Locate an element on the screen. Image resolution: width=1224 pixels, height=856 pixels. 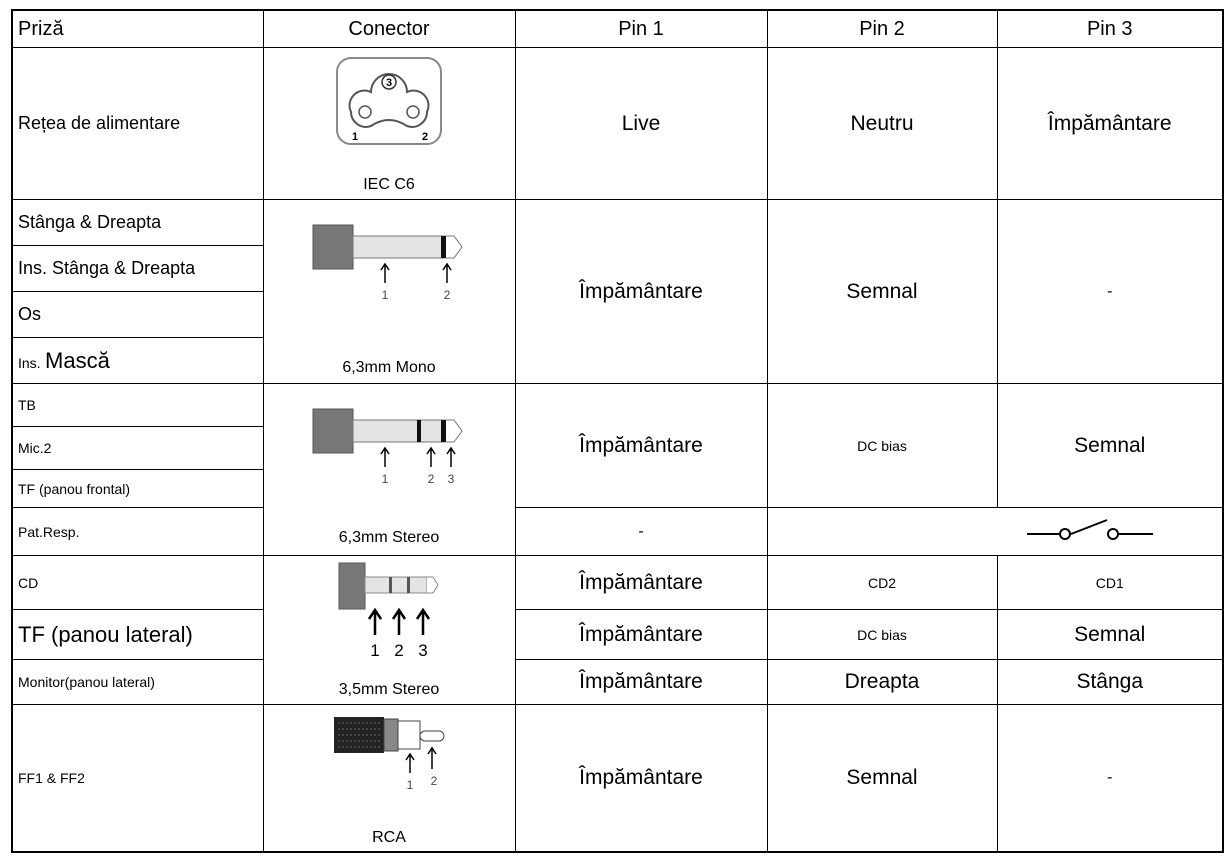
socket: Os is located at coordinates (137, 314).